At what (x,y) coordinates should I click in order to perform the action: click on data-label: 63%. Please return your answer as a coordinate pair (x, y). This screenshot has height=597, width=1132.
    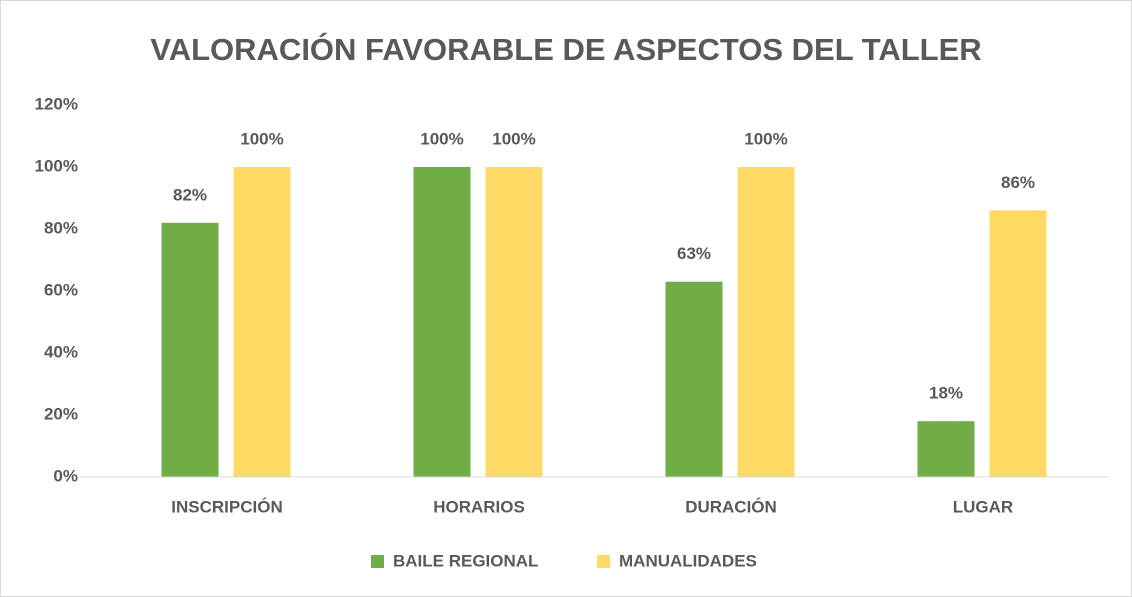
    Looking at the image, I should click on (694, 253).